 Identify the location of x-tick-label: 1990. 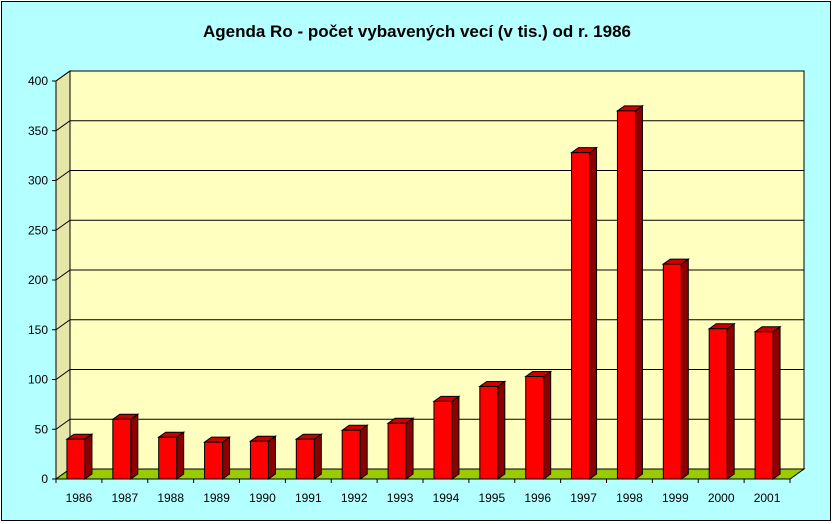
(262, 498).